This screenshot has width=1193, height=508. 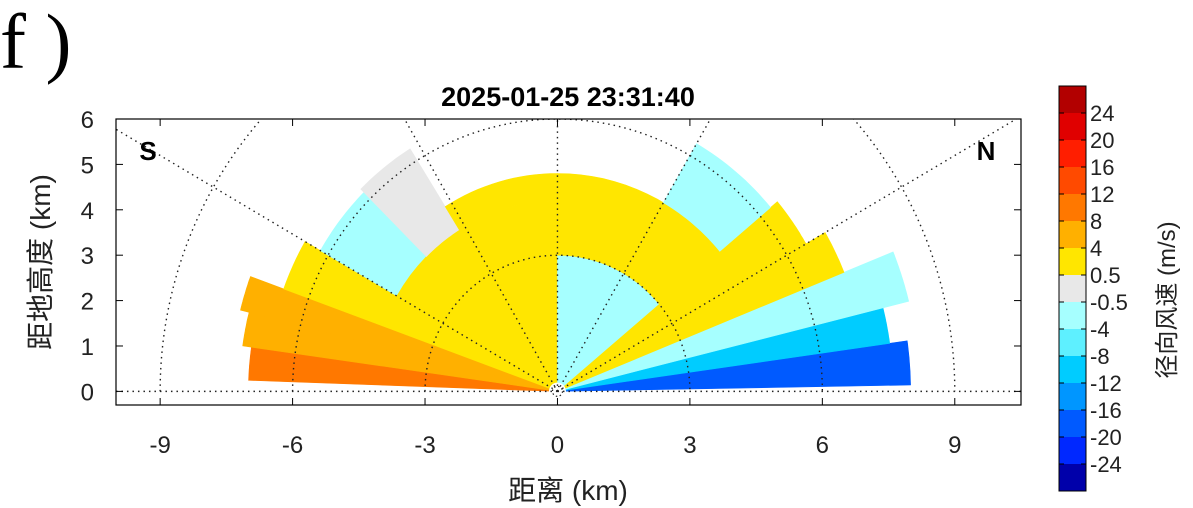 What do you see at coordinates (986, 151) in the screenshot?
I see `direction-label-right: N` at bounding box center [986, 151].